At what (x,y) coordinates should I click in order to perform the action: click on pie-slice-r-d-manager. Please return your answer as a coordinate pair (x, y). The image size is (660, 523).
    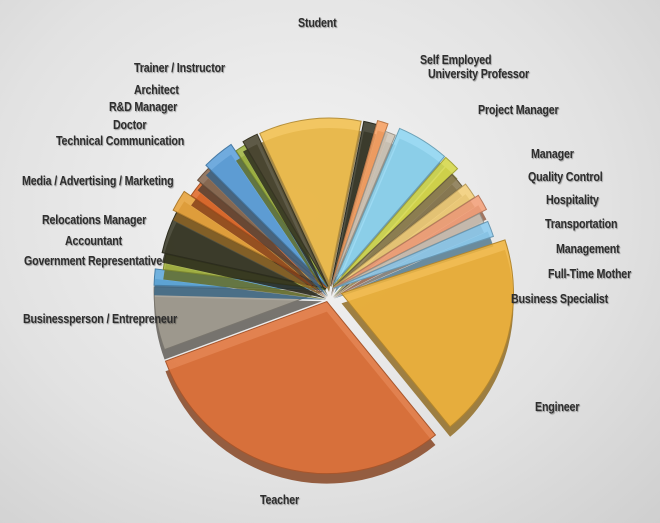
    Looking at the image, I should click on (266, 220).